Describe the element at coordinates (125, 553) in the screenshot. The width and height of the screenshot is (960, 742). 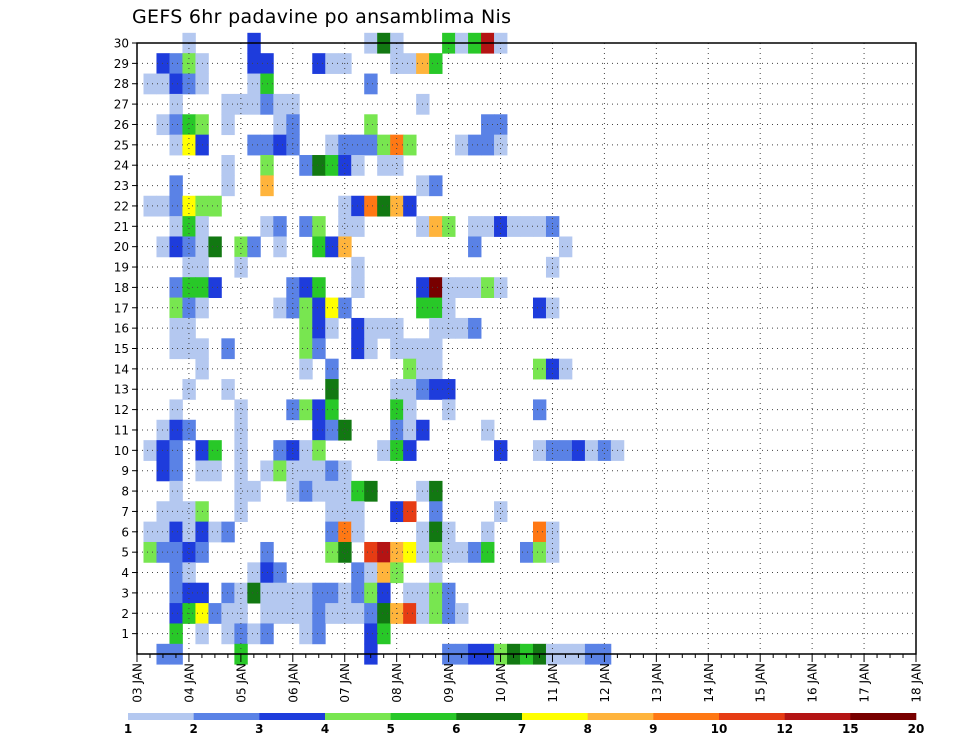
I see `y-tick-label: 5` at that location.